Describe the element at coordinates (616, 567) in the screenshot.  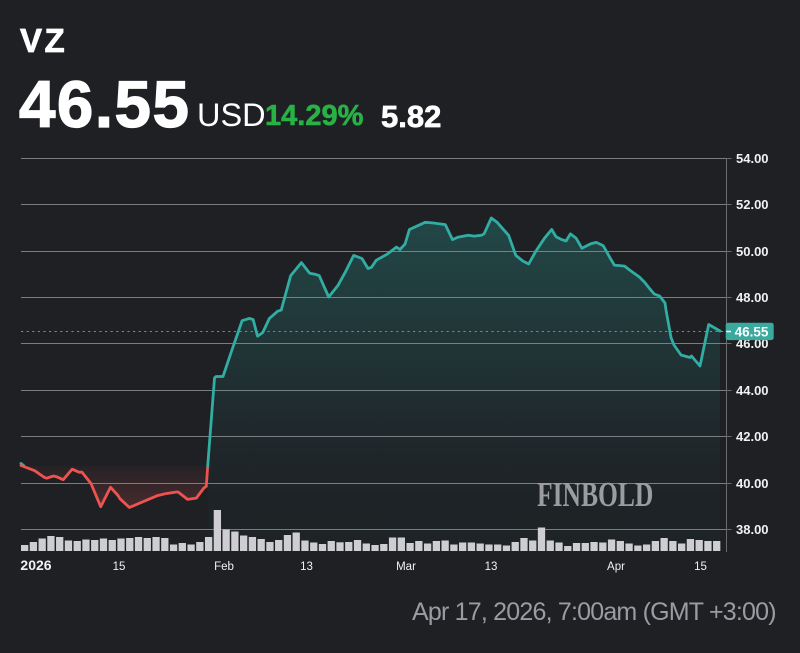
I see `svg-text: Apr` at that location.